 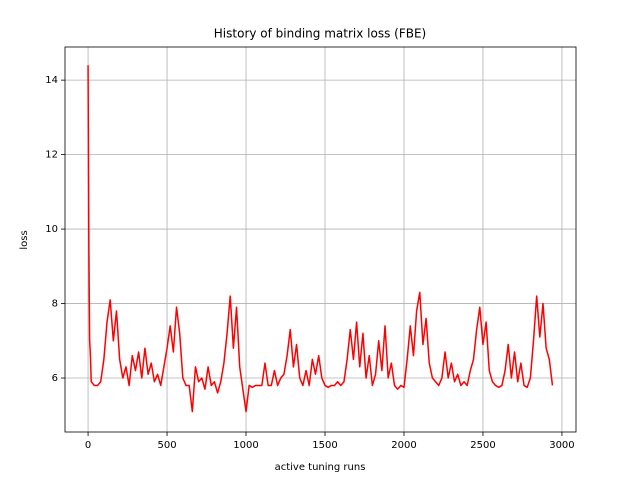 What do you see at coordinates (55, 304) in the screenshot?
I see `y-tick-label: 8` at bounding box center [55, 304].